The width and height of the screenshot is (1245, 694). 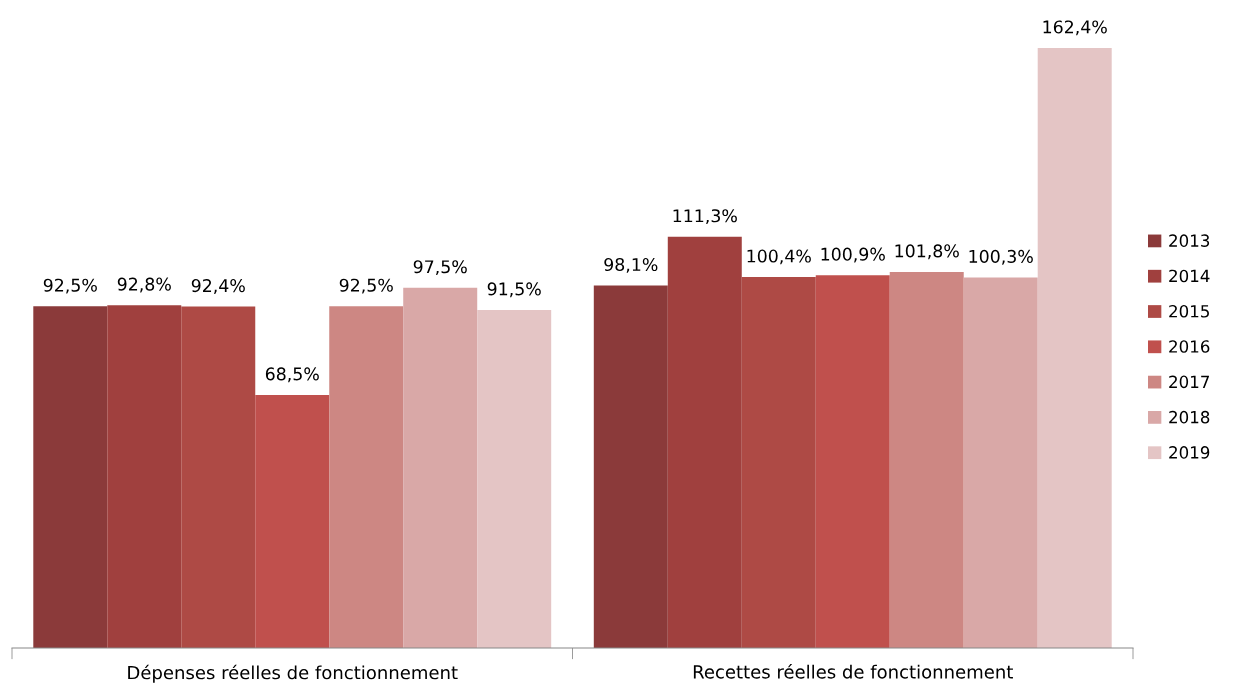 I want to click on legend-label: 2014, so click(x=1189, y=276).